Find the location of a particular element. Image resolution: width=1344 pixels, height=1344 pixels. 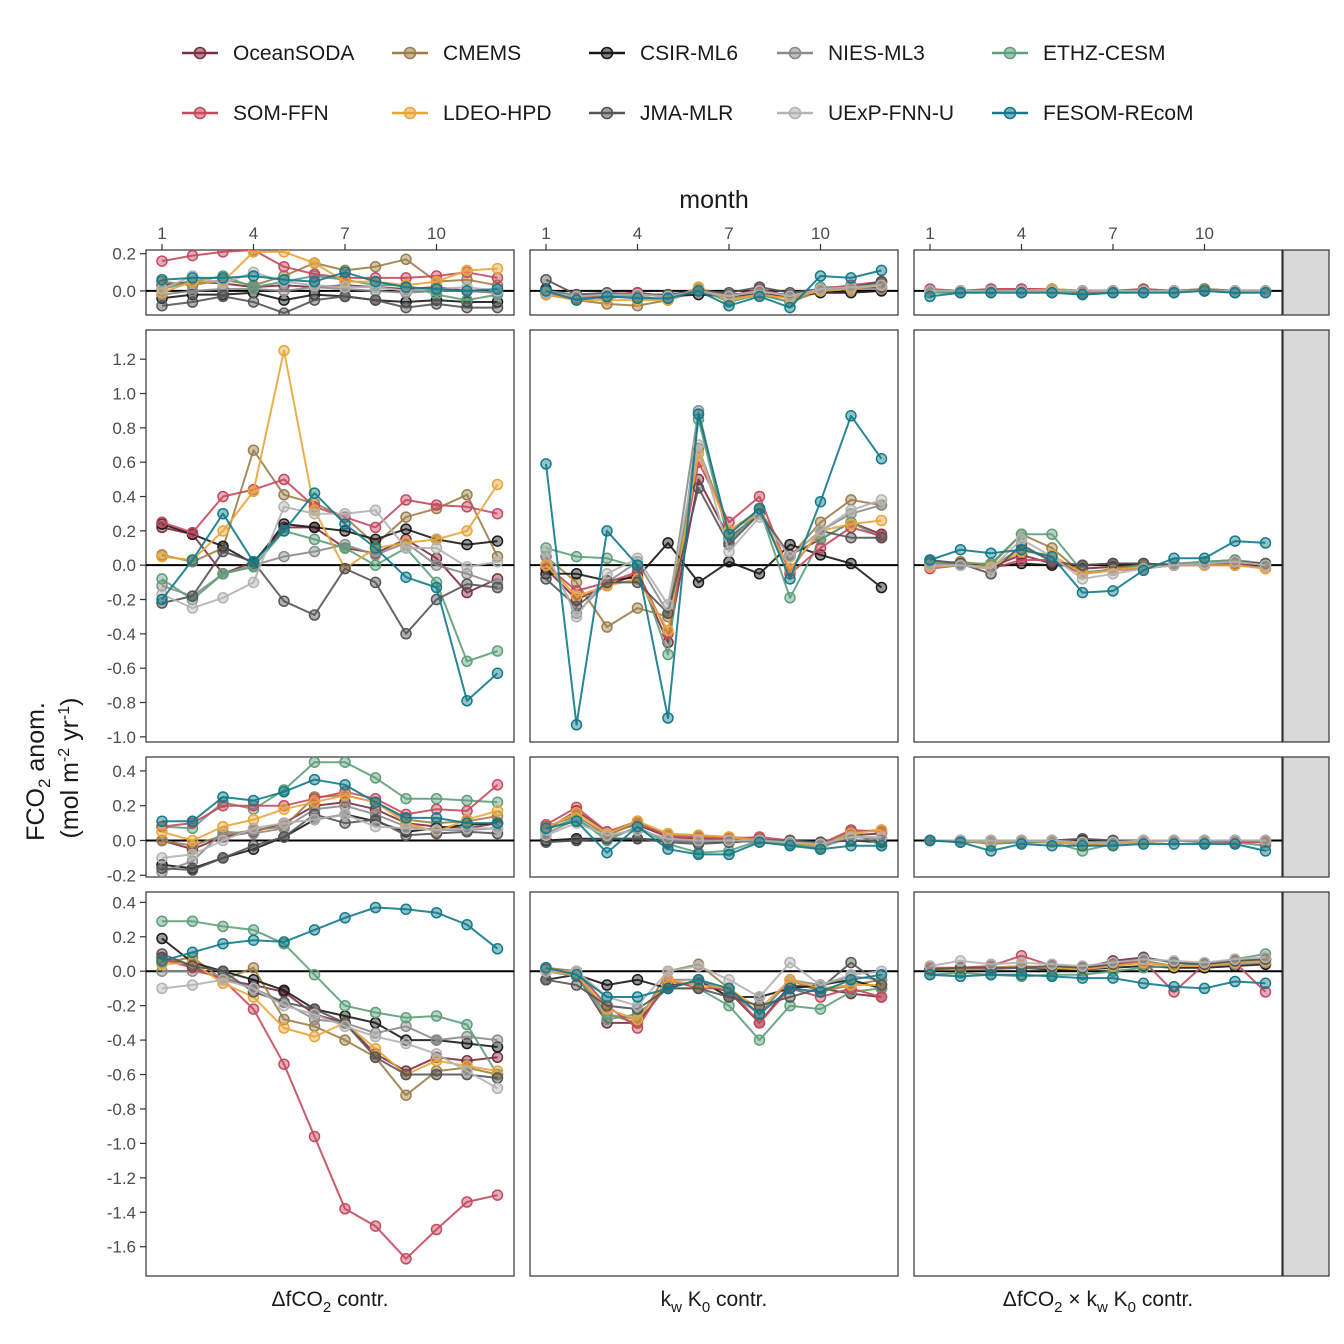

y-tick-label: -0.2 is located at coordinates (121, 875).